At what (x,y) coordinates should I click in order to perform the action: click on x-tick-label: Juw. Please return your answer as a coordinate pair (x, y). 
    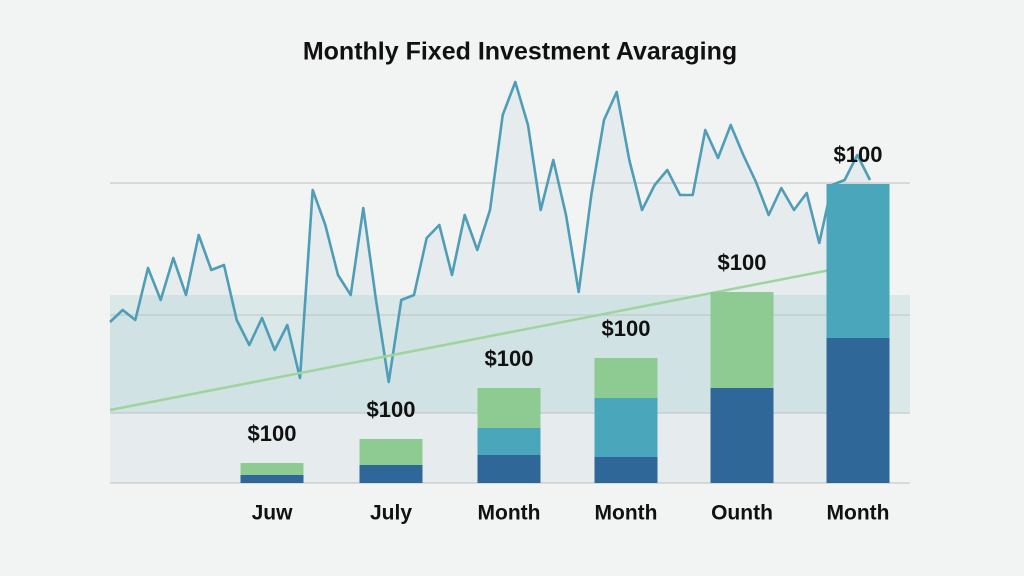
    Looking at the image, I should click on (273, 513).